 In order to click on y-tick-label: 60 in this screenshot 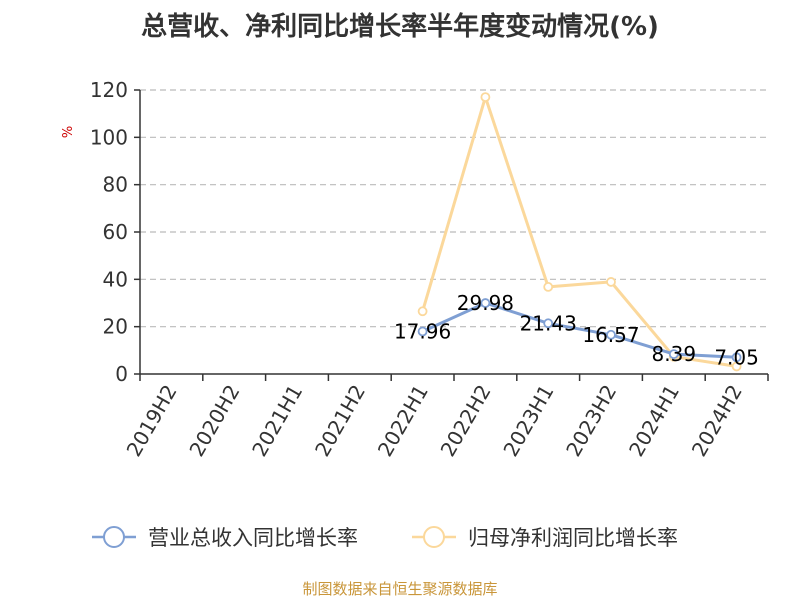, I will do `click(115, 232)`.